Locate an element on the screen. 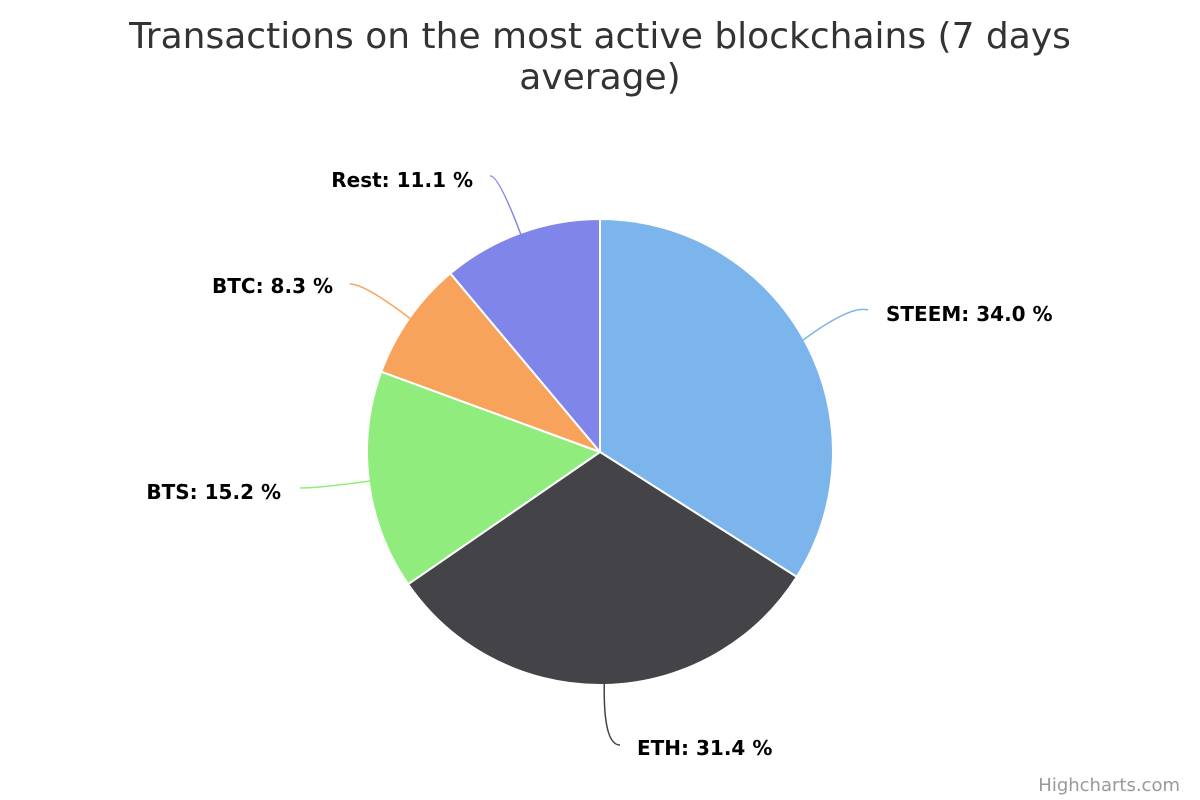  label-connector-bts is located at coordinates (335, 484).